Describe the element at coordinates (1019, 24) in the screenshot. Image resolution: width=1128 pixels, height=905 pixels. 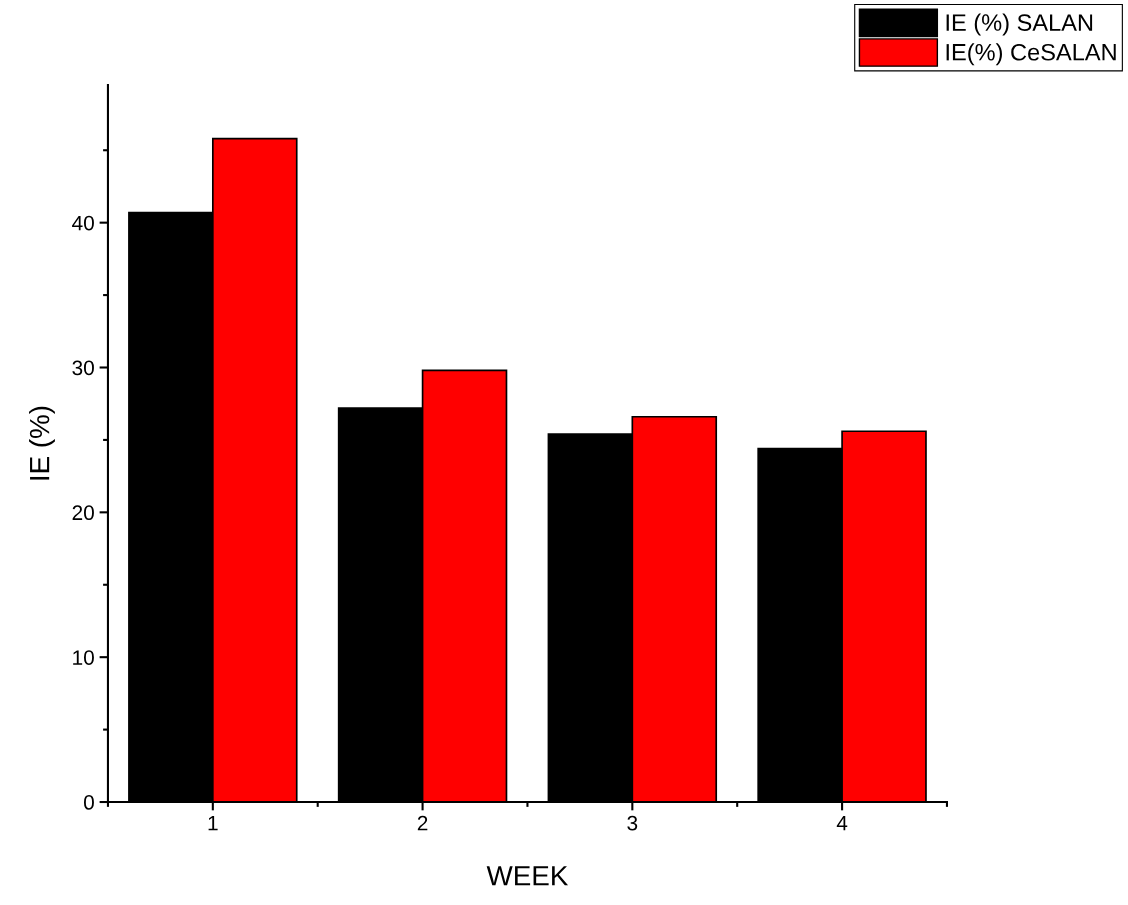
I see `legend-label: IE (%) SALAN` at that location.